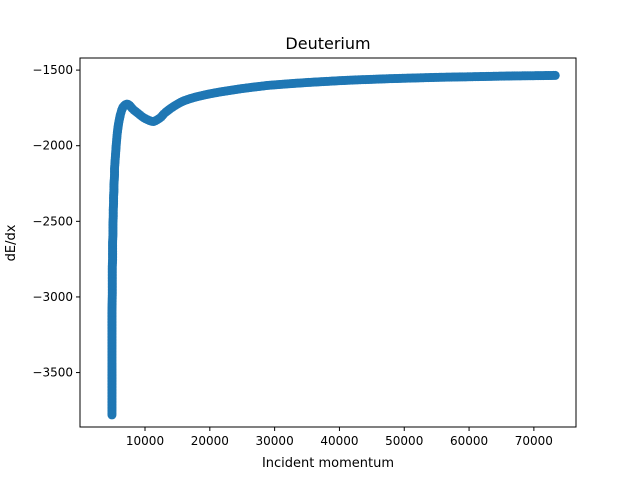 The height and width of the screenshot is (480, 640). What do you see at coordinates (327, 43) in the screenshot?
I see `chart-title: Deuterium` at bounding box center [327, 43].